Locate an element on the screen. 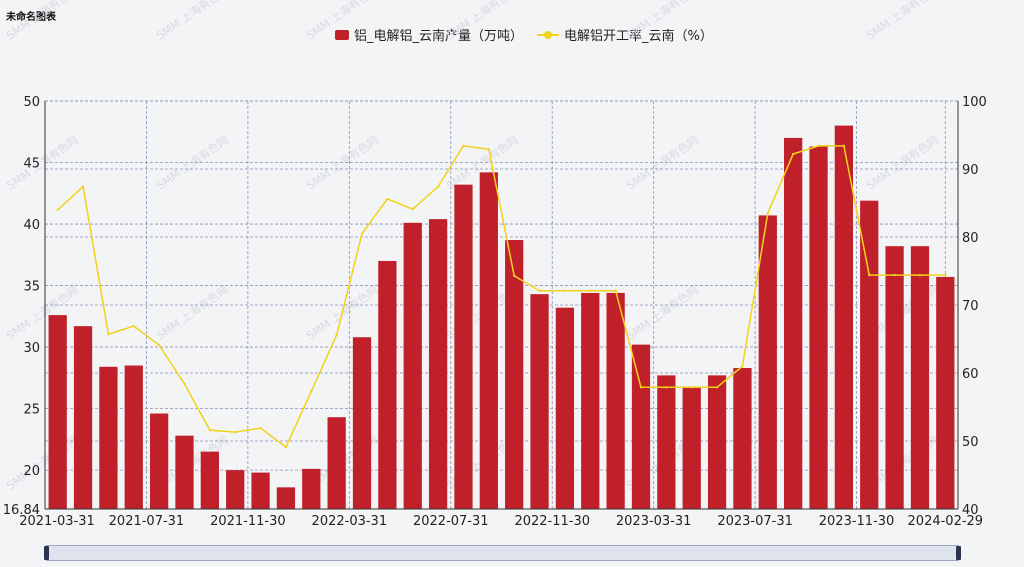  y-right-tick-label: 70 is located at coordinates (970, 306).